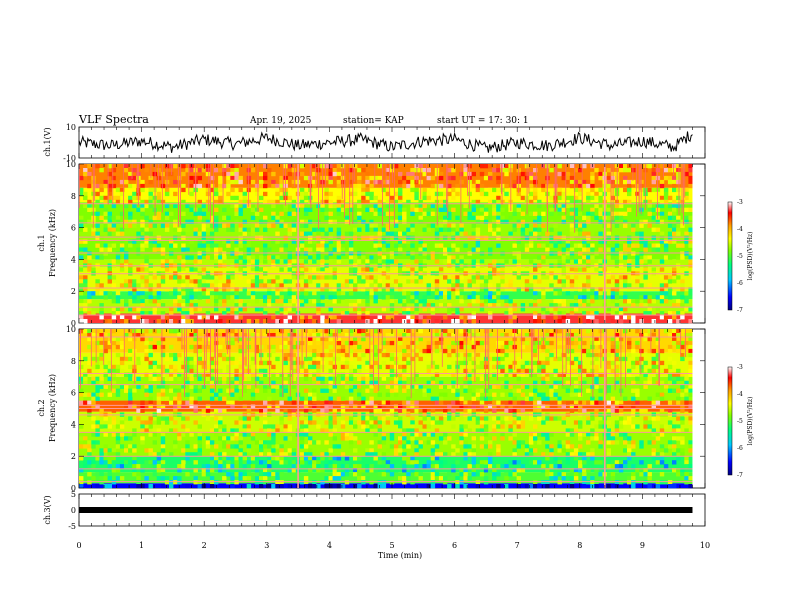  I want to click on ch1-waveform-trace, so click(385, 142).